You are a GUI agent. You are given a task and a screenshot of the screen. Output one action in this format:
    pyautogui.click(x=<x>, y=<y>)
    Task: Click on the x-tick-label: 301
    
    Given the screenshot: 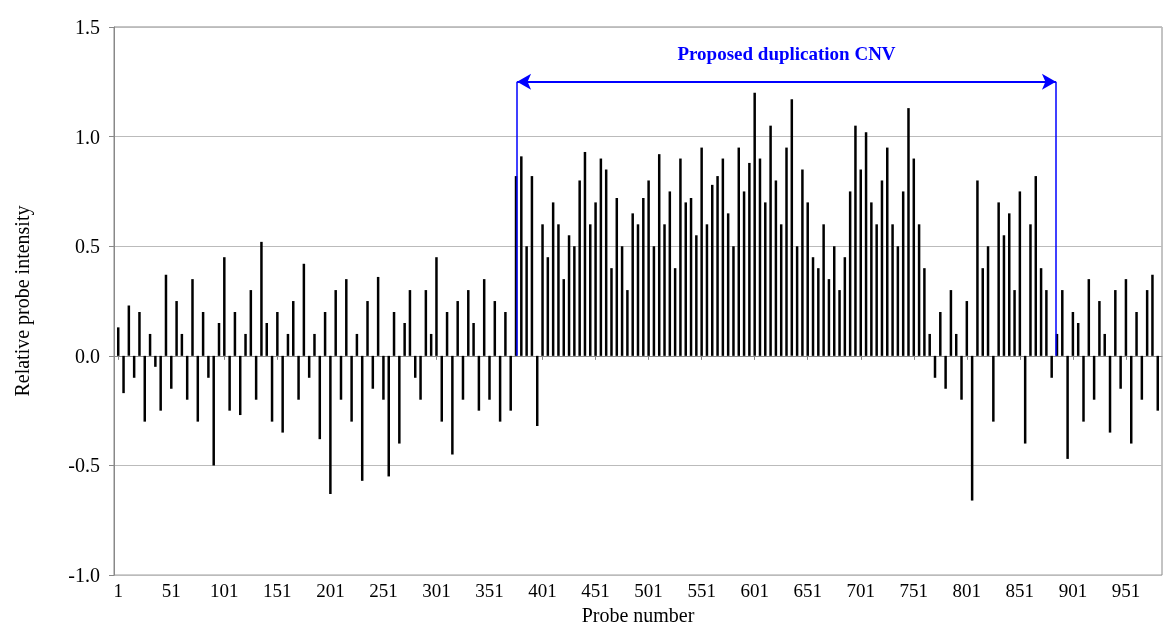 What is the action you would take?
    pyautogui.click(x=436, y=591)
    